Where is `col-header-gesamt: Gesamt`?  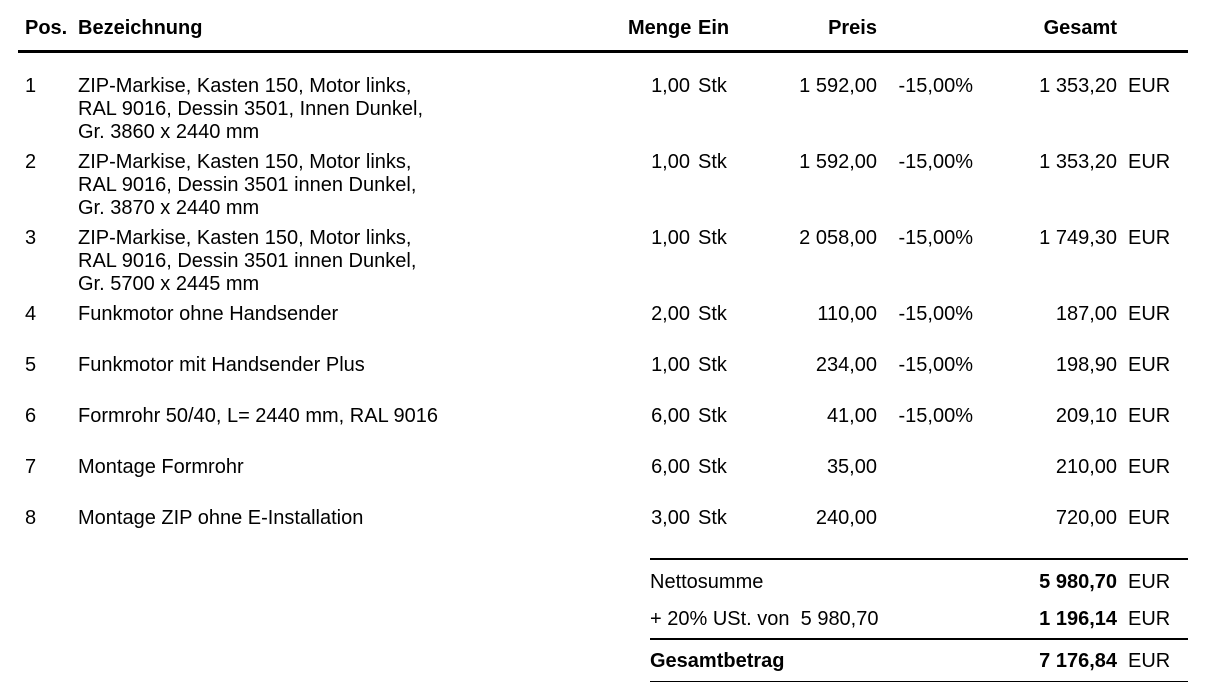 col-header-gesamt: Gesamt is located at coordinates (1080, 28).